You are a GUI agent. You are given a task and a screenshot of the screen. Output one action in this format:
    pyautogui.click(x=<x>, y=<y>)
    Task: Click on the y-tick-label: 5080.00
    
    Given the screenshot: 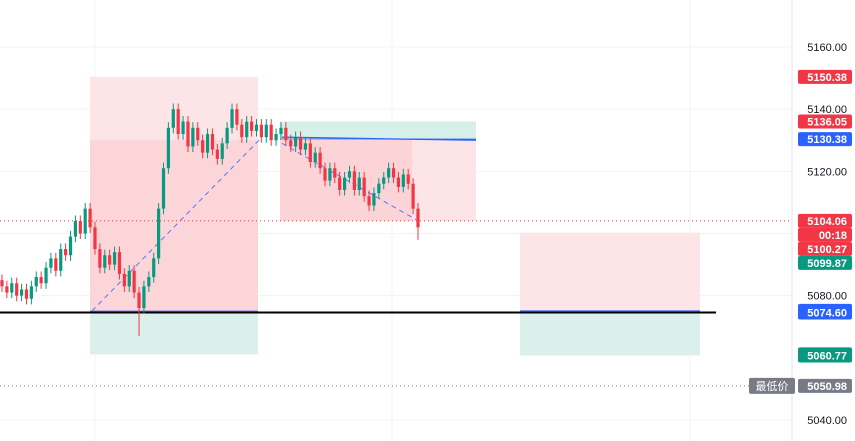 What is the action you would take?
    pyautogui.click(x=827, y=297)
    